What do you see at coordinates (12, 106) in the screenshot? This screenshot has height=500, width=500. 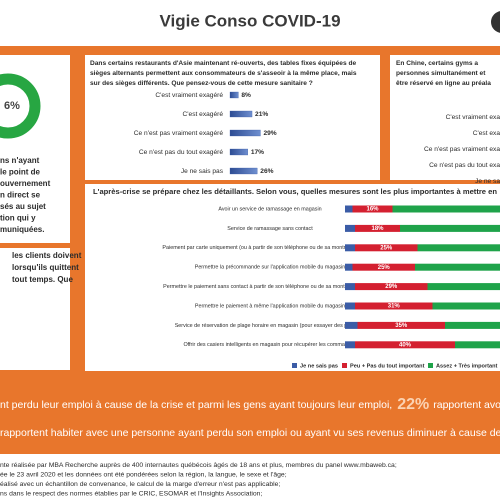 I see `donut-label: 6%` at bounding box center [12, 106].